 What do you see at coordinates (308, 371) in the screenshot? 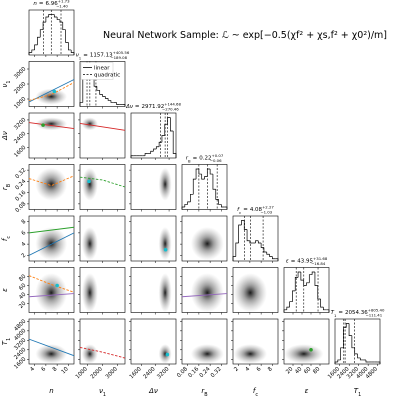
I see `x-tick-label: 60` at bounding box center [308, 371].